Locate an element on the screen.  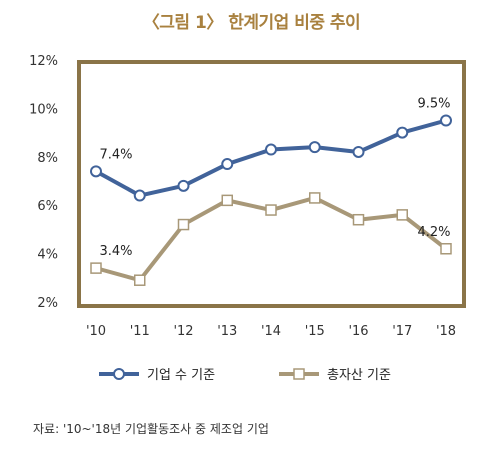
data-label: 3.4% is located at coordinates (115, 251).